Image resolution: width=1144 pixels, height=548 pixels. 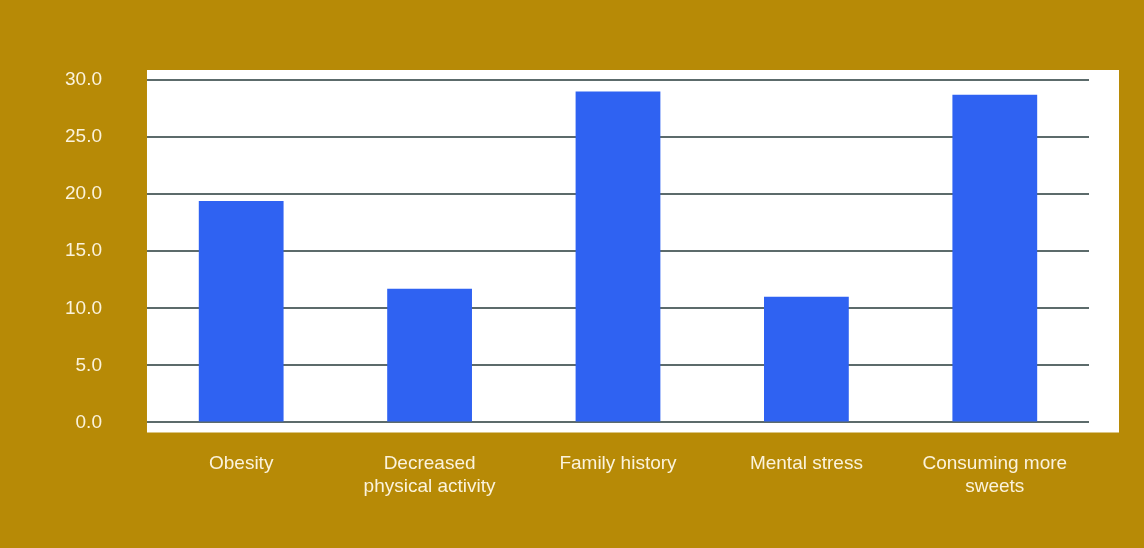 What do you see at coordinates (83, 136) in the screenshot?
I see `y-tick-label: 25.0` at bounding box center [83, 136].